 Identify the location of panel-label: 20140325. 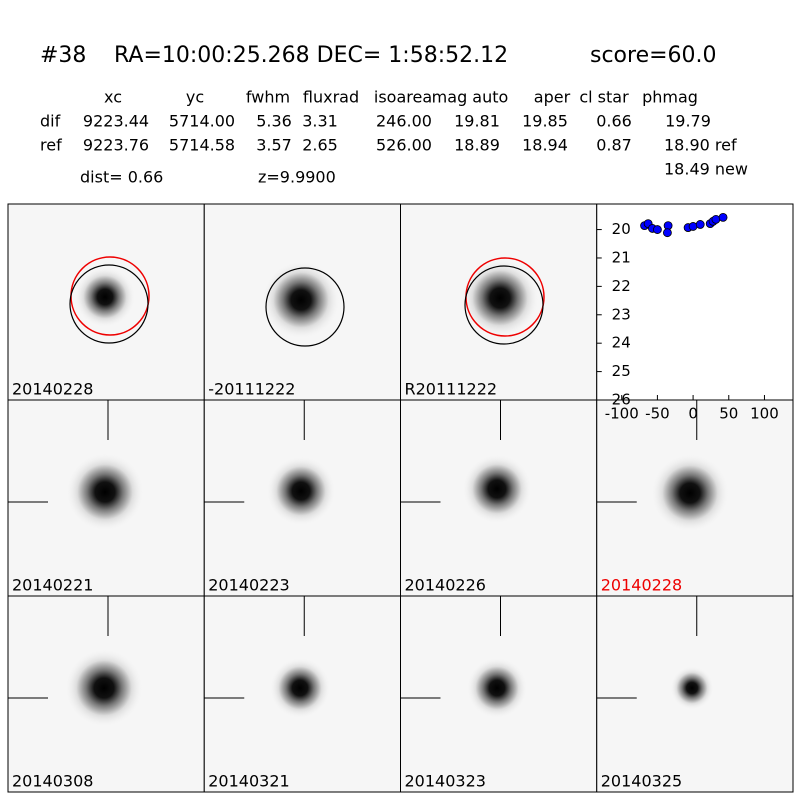
(641, 781).